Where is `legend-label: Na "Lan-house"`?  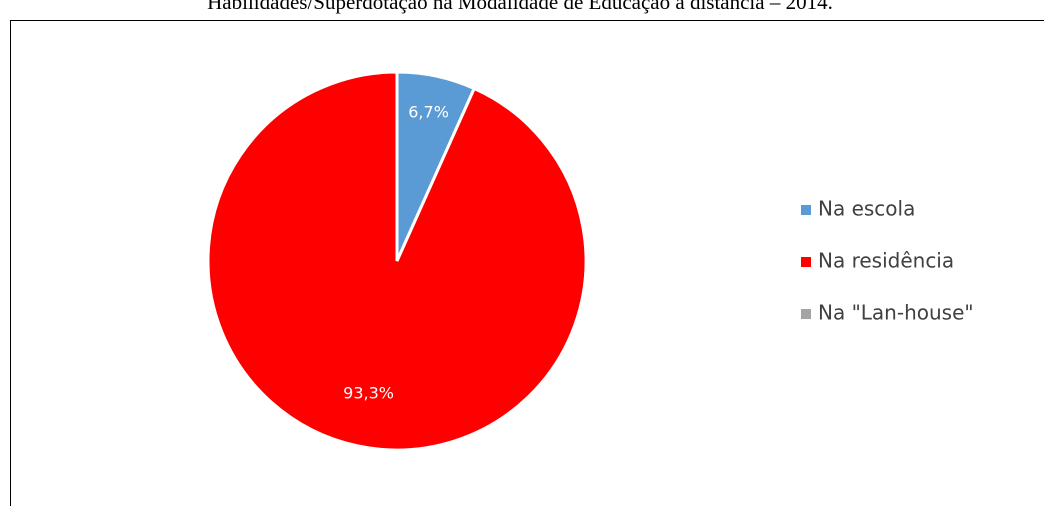
legend-label: Na "Lan-house" is located at coordinates (896, 313).